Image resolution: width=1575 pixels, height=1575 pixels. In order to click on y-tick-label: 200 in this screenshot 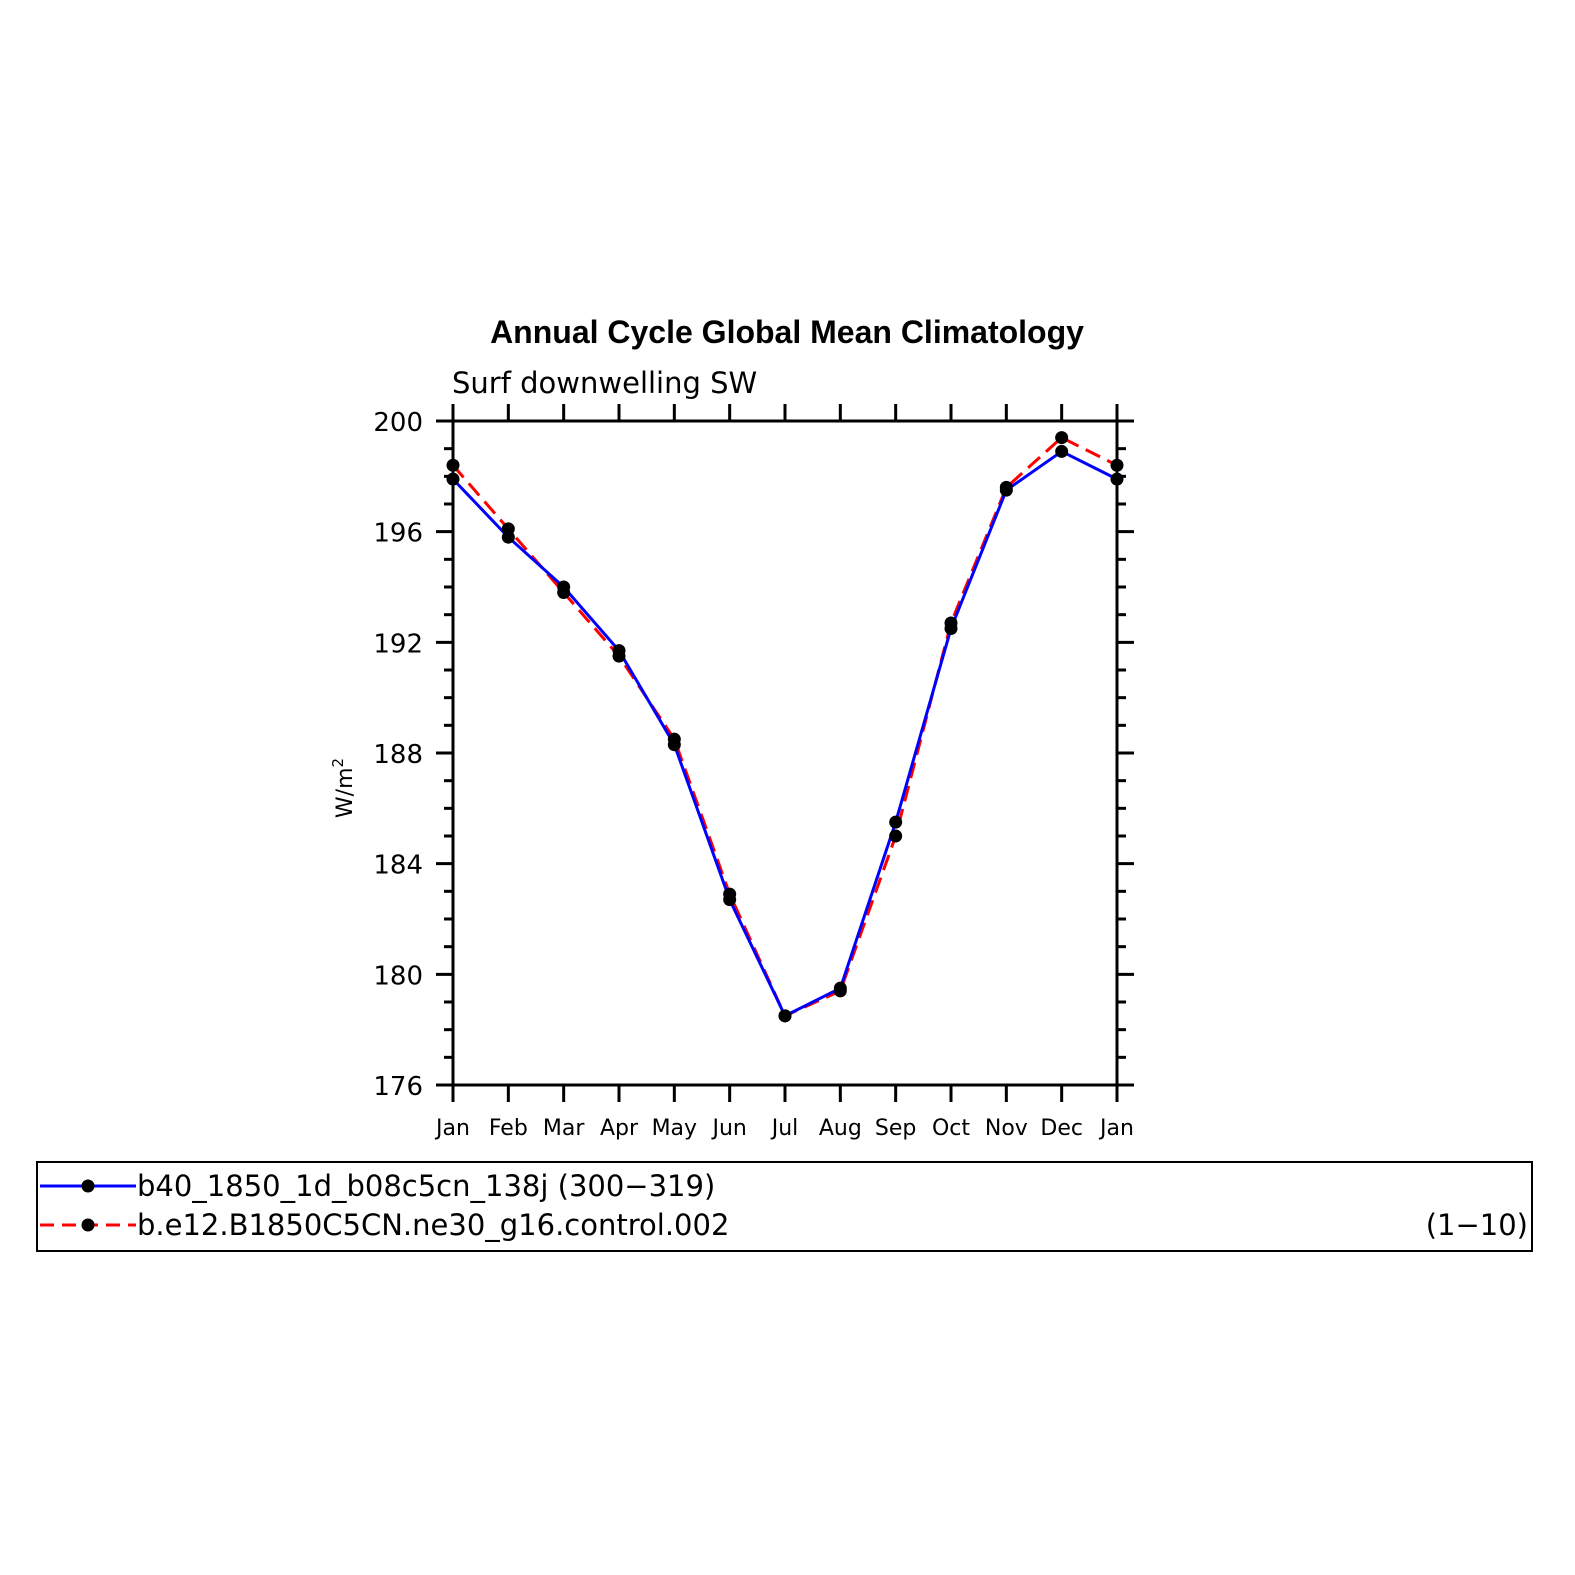, I will do `click(398, 423)`.